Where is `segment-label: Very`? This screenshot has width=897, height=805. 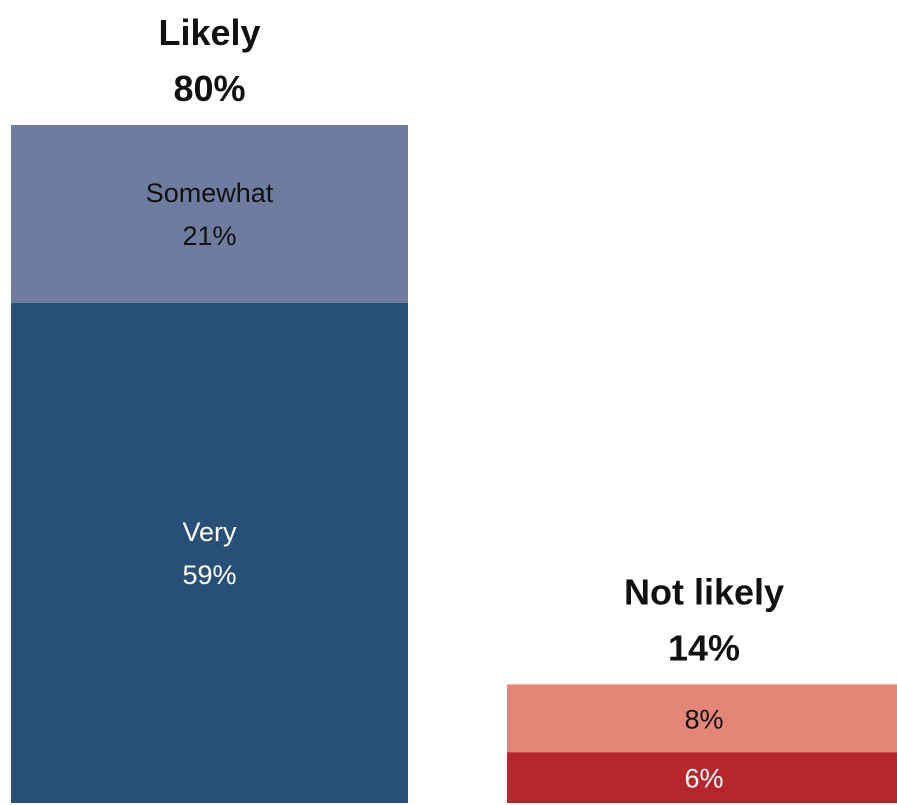 segment-label: Very is located at coordinates (209, 532).